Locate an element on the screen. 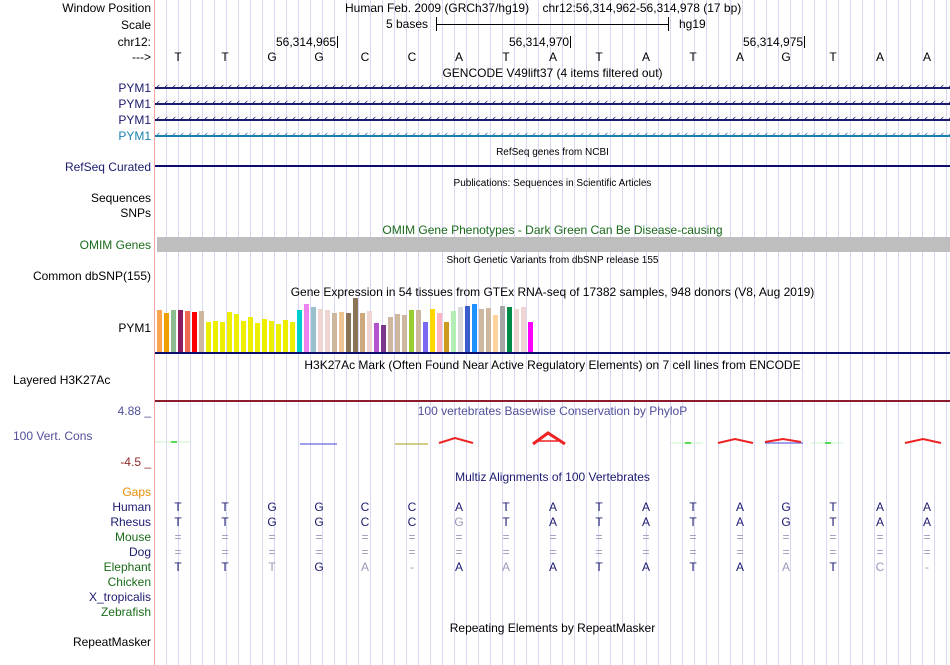 The height and width of the screenshot is (665, 950). sequence-base: T is located at coordinates (599, 57).